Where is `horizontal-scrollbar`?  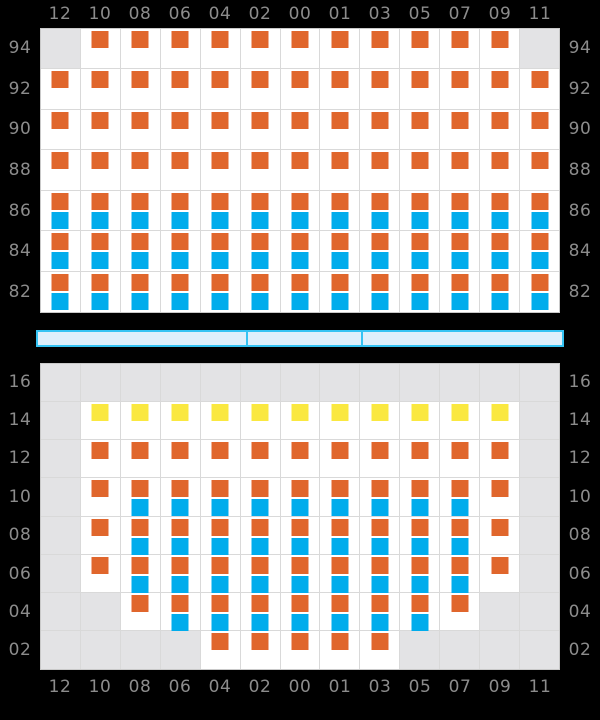 horizontal-scrollbar is located at coordinates (300, 338).